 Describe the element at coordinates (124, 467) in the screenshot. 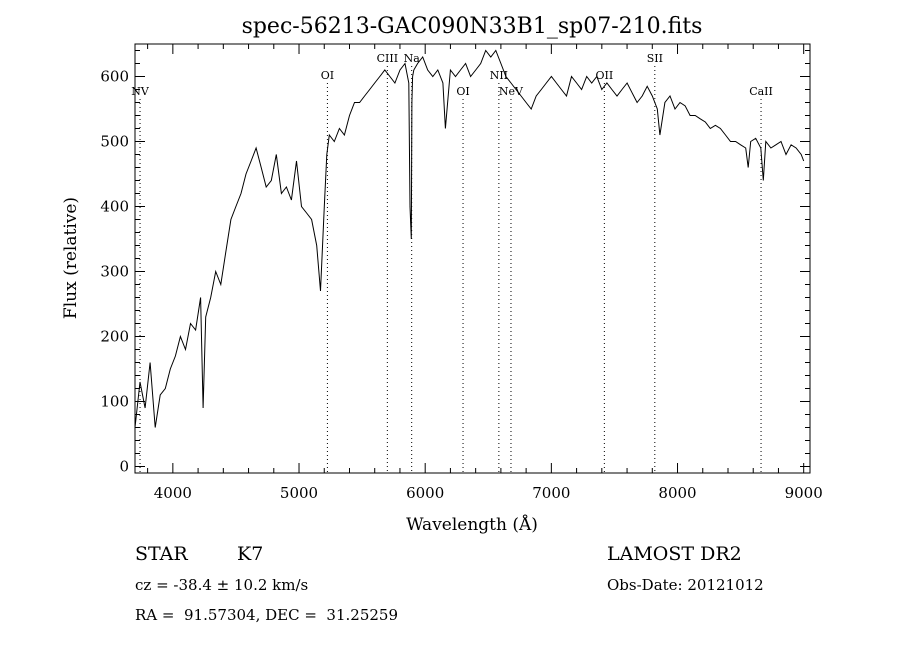

I see `y-tick-label: 0` at that location.